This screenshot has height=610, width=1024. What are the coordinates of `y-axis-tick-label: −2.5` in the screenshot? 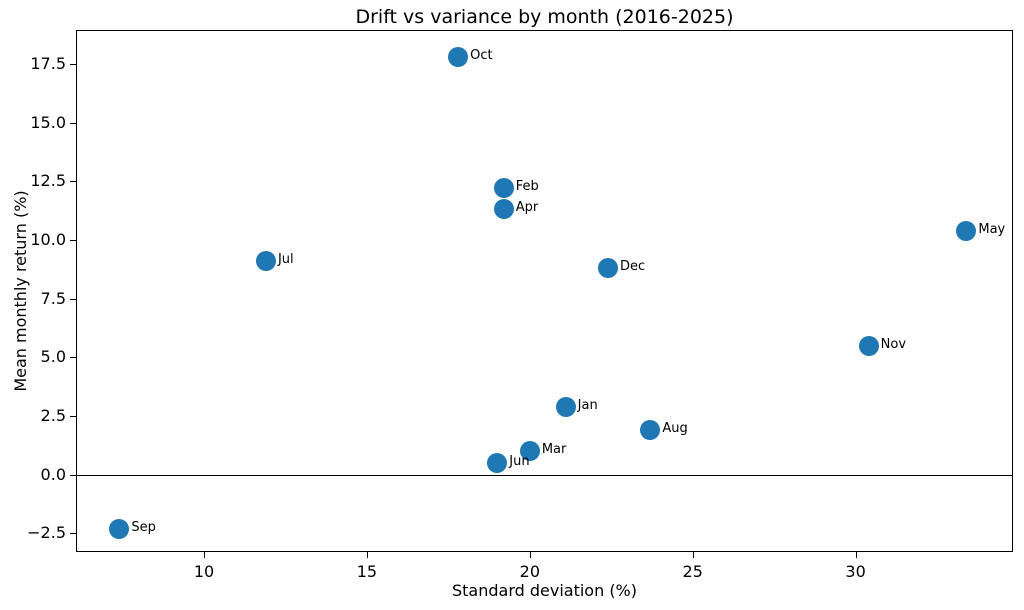 It's located at (46, 533).